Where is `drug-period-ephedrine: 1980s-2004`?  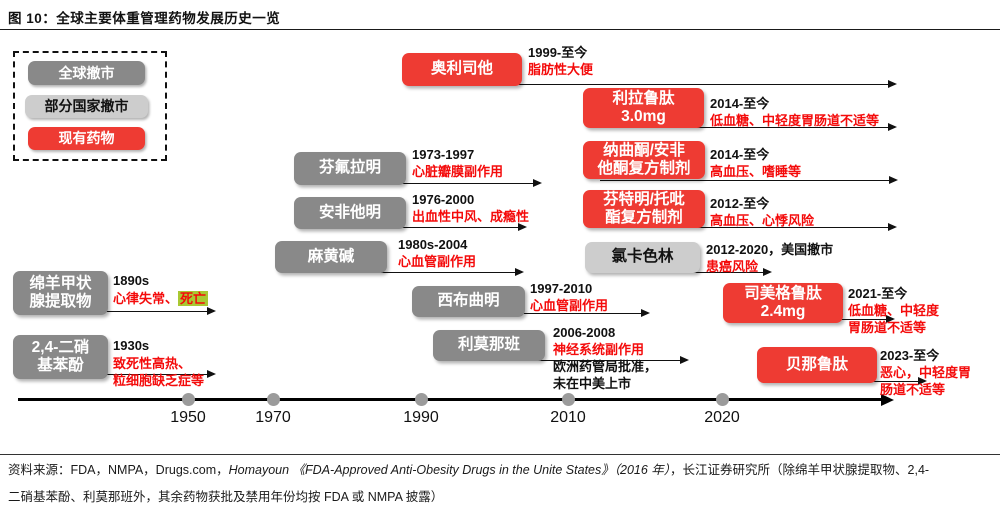
drug-period-ephedrine: 1980s-2004 is located at coordinates (433, 244).